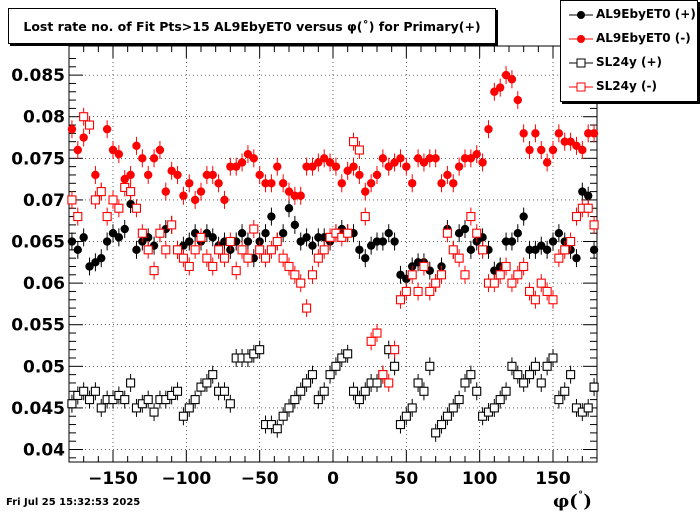 The width and height of the screenshot is (700, 514). Describe the element at coordinates (643, 38) in the screenshot. I see `legend-label: AL9EbyET0 (-)` at that location.